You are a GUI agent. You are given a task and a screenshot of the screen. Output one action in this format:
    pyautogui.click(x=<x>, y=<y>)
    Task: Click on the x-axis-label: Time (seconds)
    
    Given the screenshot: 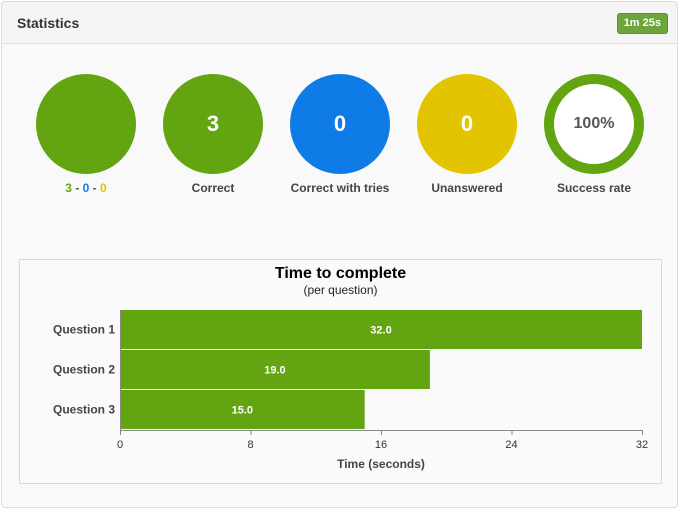 What is the action you would take?
    pyautogui.click(x=381, y=464)
    